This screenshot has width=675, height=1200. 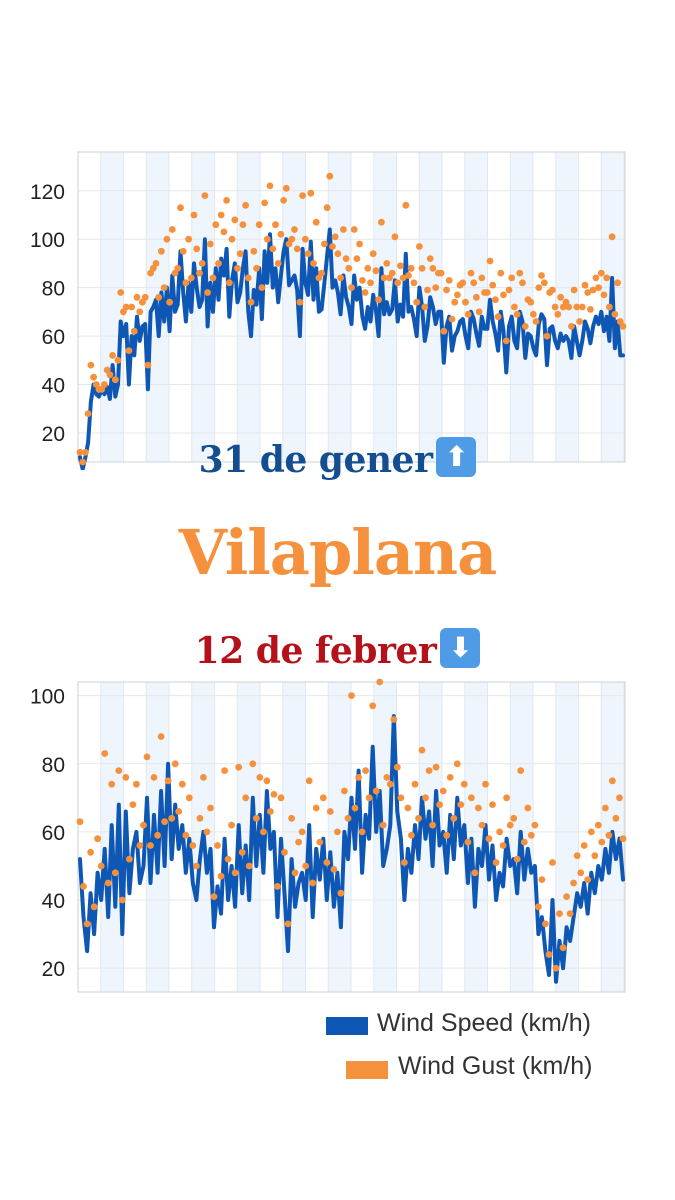 I want to click on y-tick-label: 60, so click(x=53, y=833).